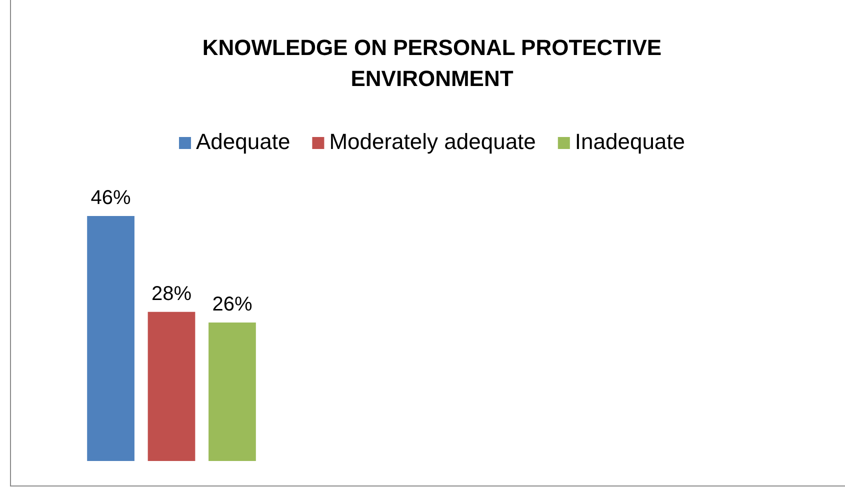 The width and height of the screenshot is (845, 488). I want to click on data-label: 26%, so click(232, 305).